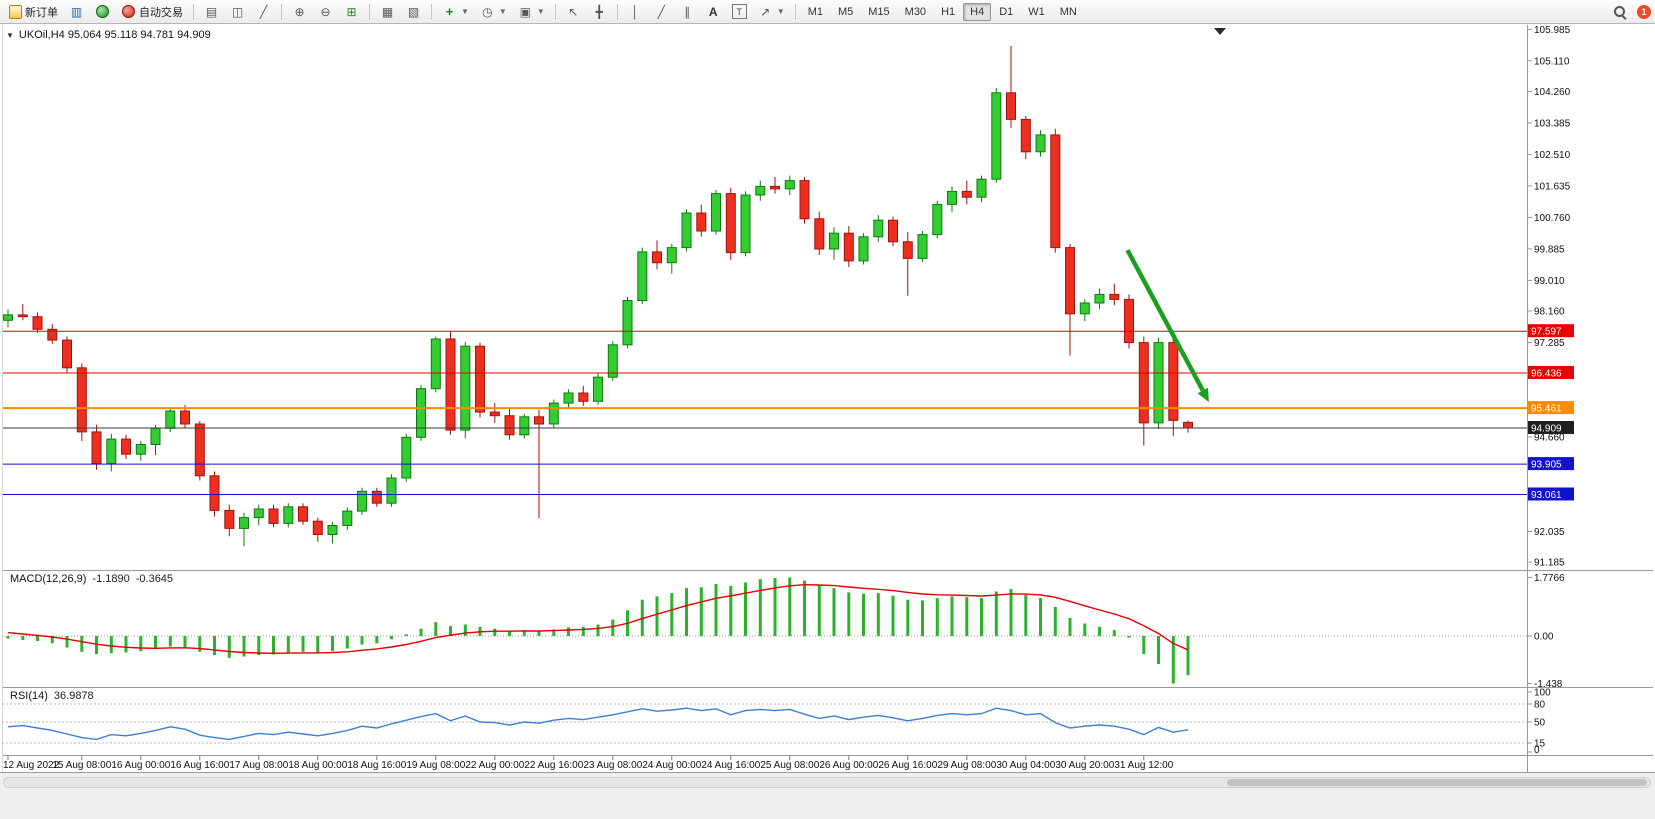 The width and height of the screenshot is (1655, 819). I want to click on svg-text: 19 Aug 08:00, so click(435, 765).